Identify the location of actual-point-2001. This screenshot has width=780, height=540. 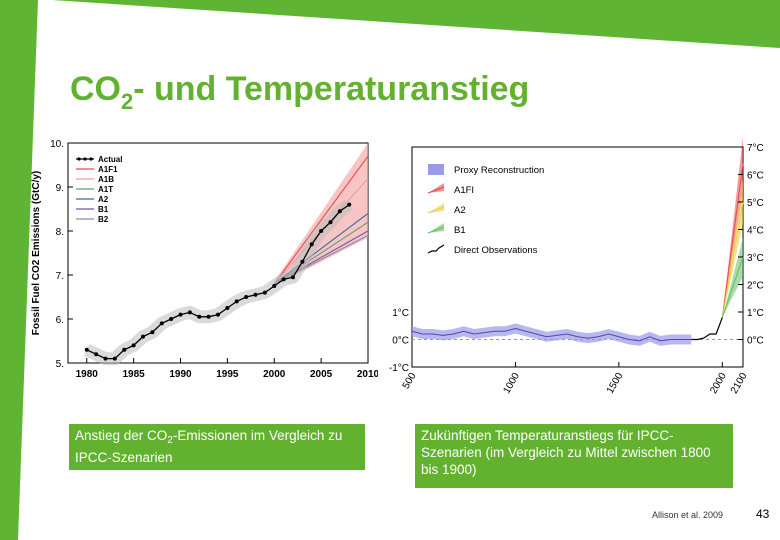
(283, 279).